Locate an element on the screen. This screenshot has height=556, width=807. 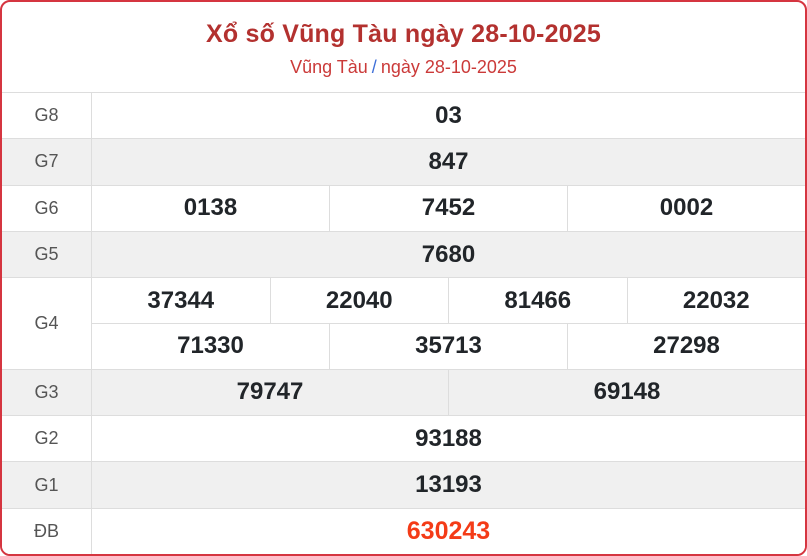
breadcrumb-date-link: ngày 28-10-2025 is located at coordinates (448, 67).